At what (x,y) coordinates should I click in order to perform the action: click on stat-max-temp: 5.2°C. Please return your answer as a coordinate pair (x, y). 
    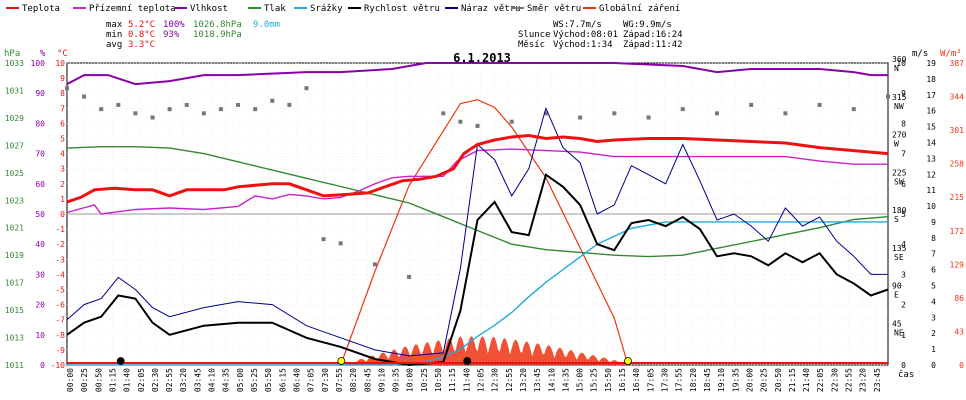
    Looking at the image, I should click on (141, 25).